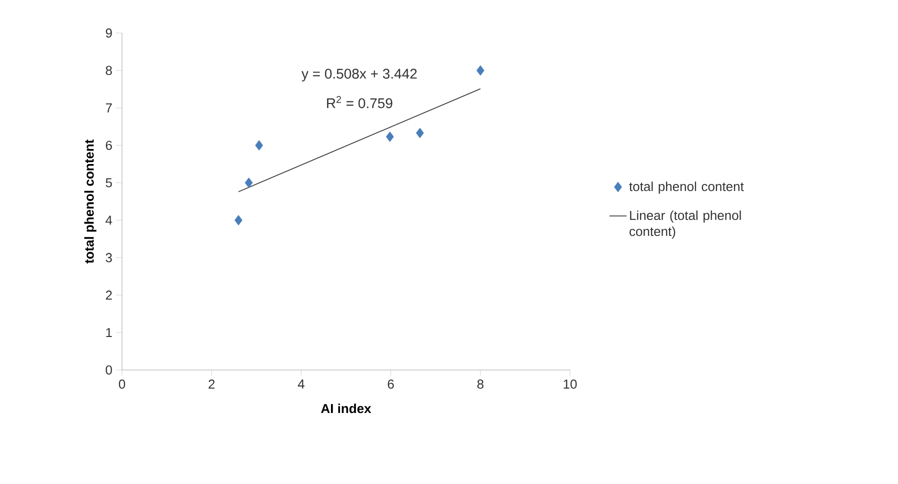 This screenshot has width=898, height=484. I want to click on y-tick-label: 7, so click(109, 107).